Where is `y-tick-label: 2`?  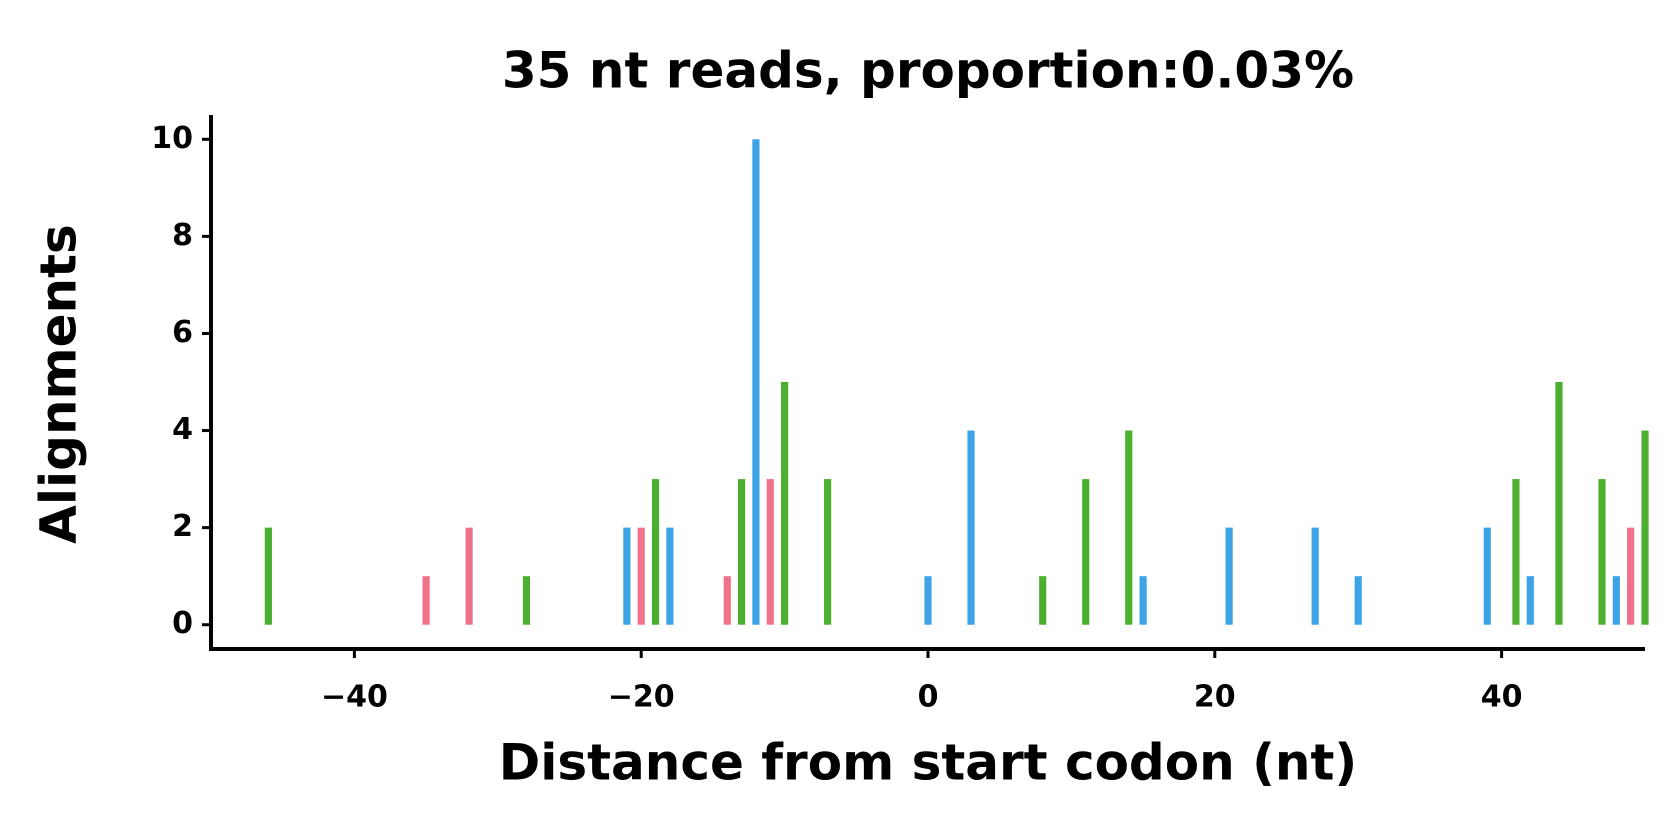
y-tick-label: 2 is located at coordinates (182, 526).